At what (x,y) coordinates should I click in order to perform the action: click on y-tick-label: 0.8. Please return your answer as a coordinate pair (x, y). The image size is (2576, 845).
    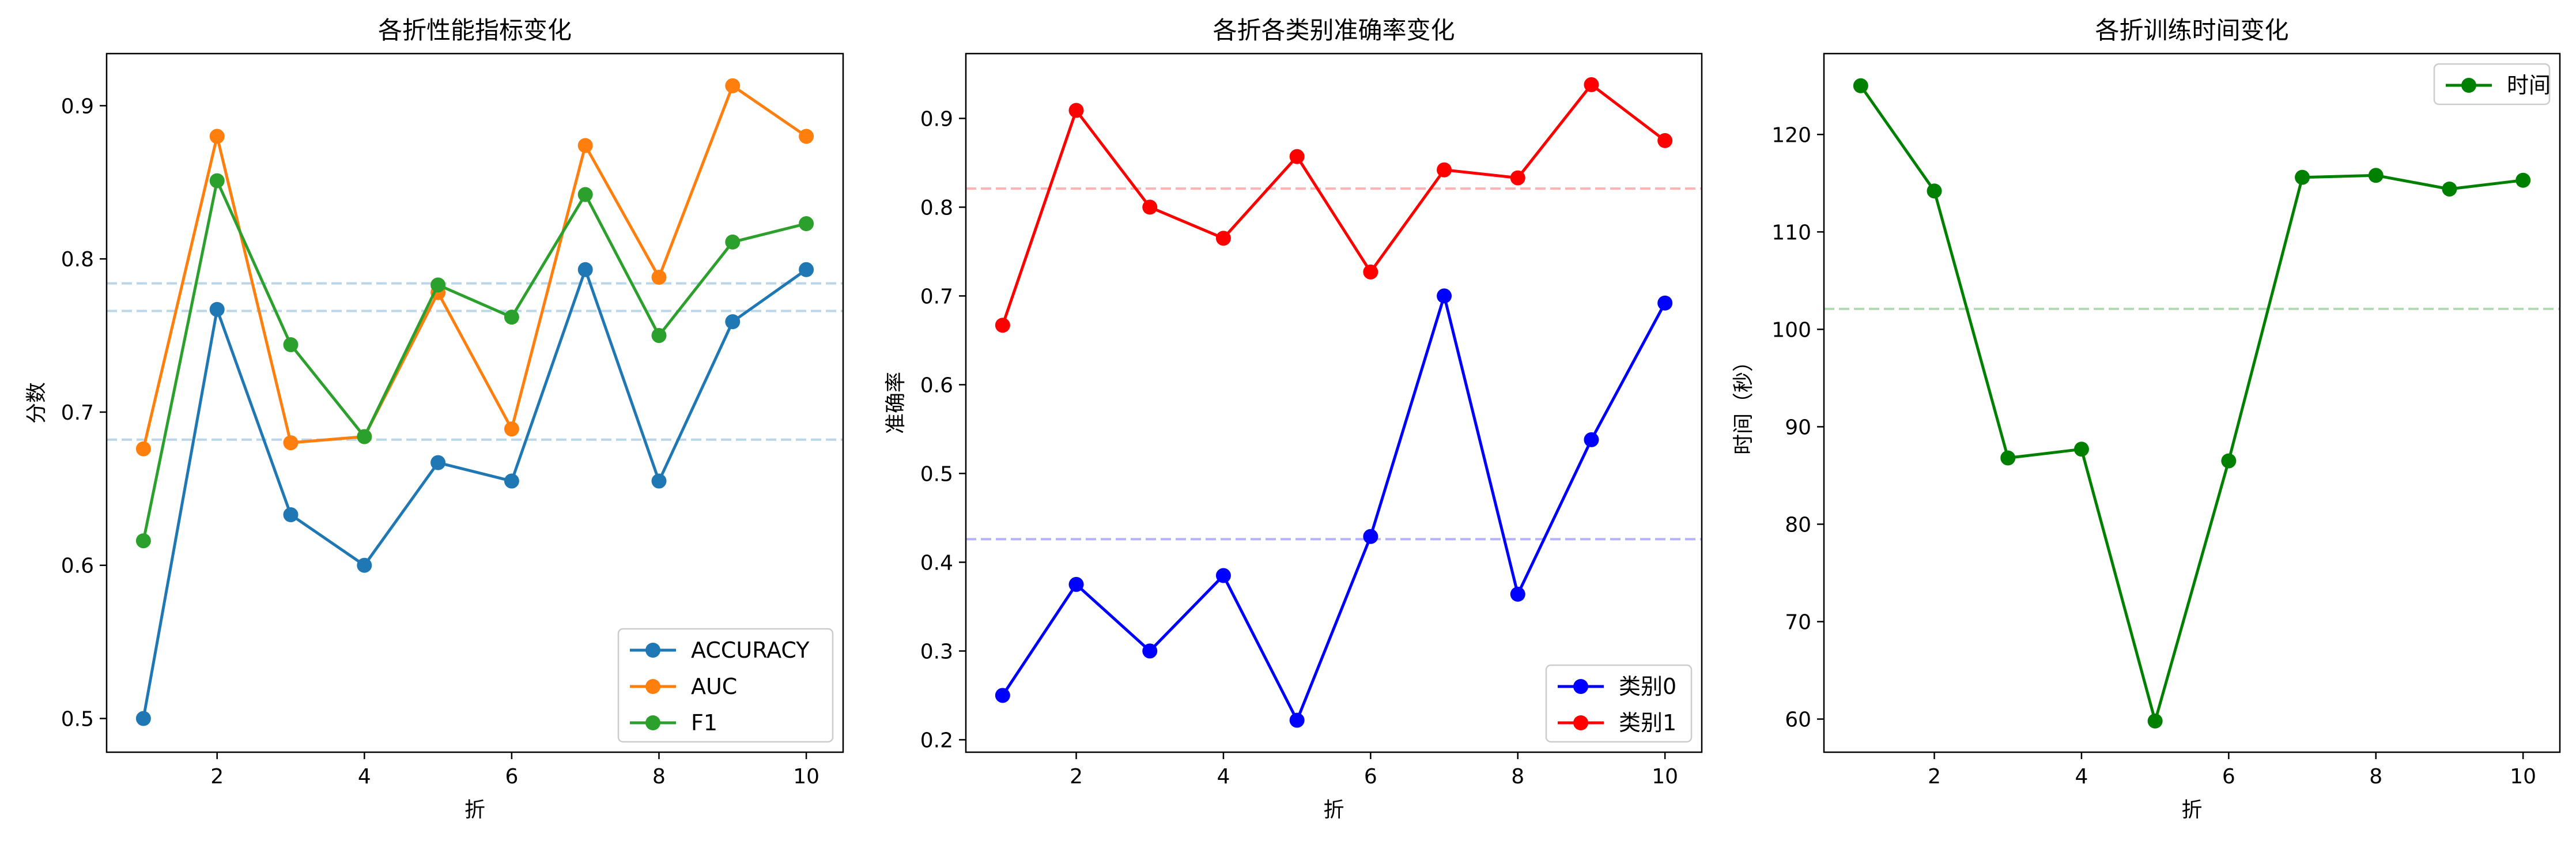
    Looking at the image, I should click on (936, 208).